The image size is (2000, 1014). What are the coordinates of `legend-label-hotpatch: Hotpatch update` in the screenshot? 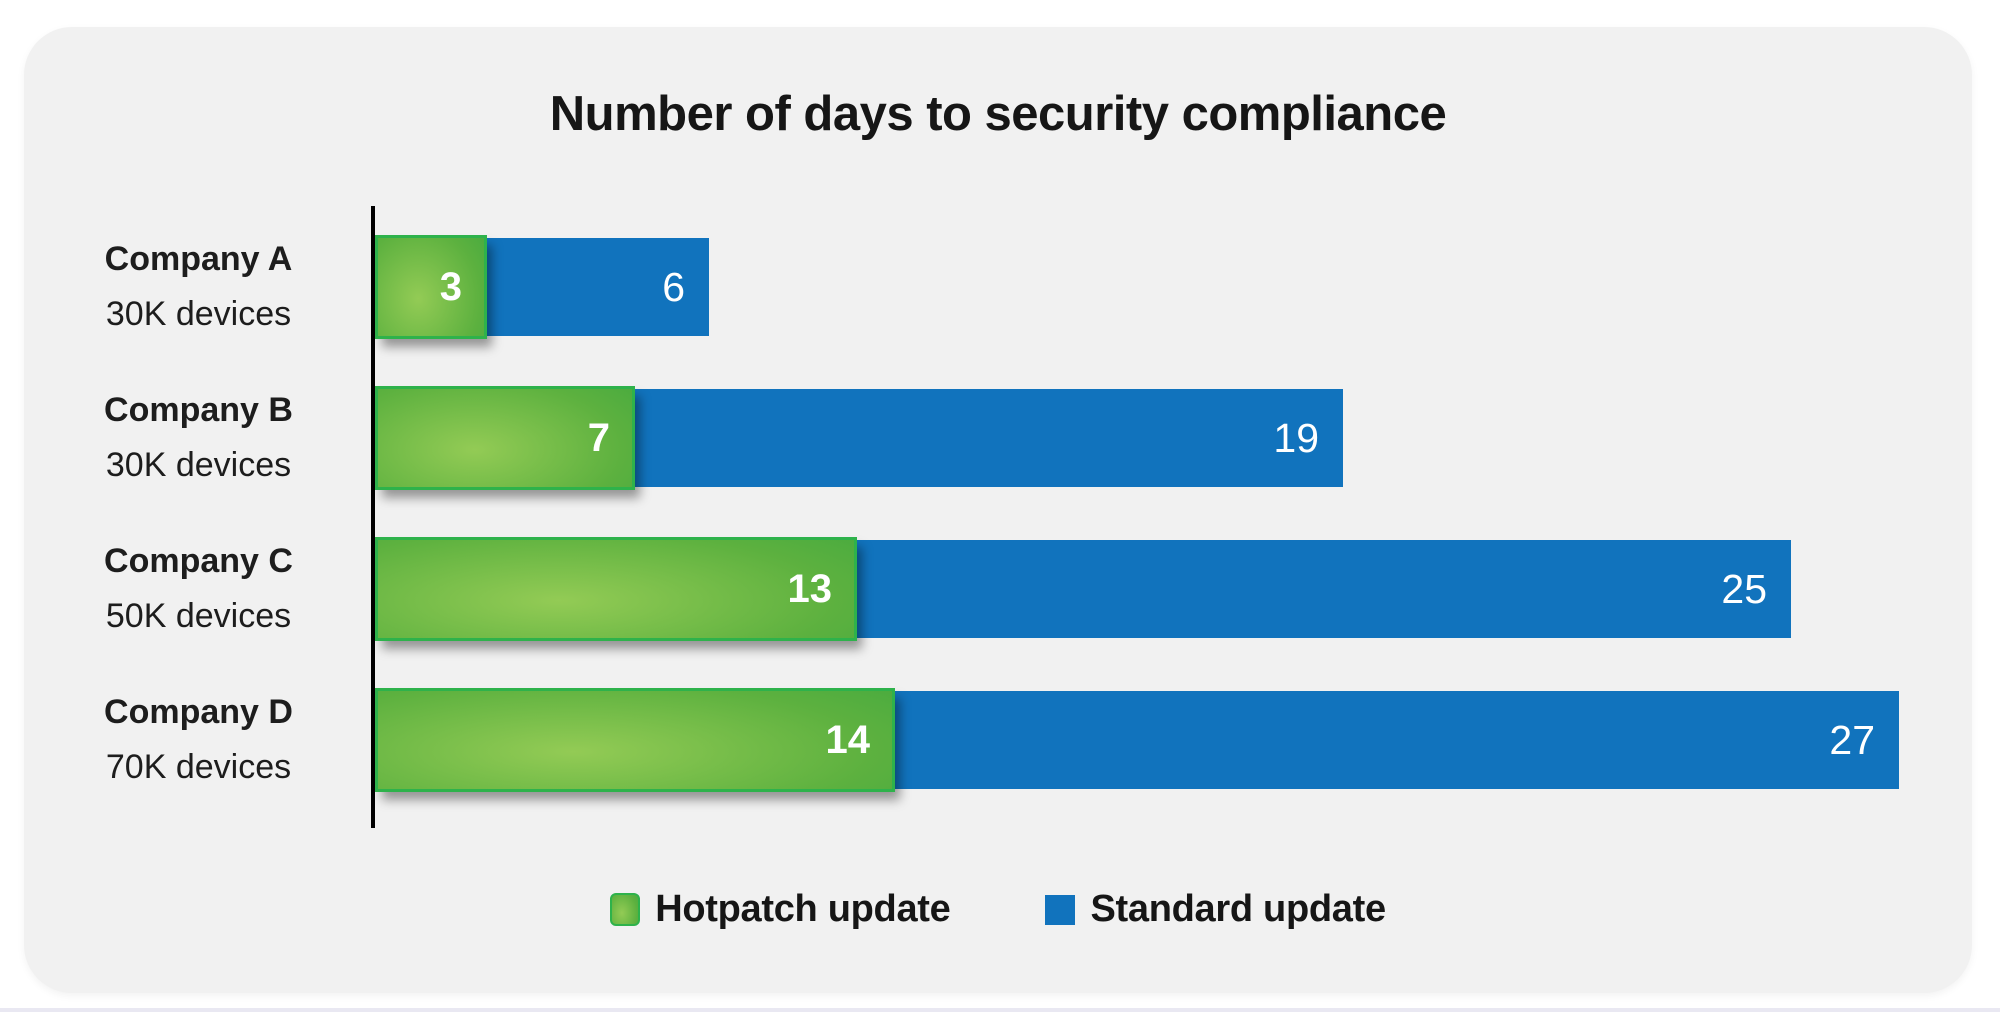 It's located at (803, 909).